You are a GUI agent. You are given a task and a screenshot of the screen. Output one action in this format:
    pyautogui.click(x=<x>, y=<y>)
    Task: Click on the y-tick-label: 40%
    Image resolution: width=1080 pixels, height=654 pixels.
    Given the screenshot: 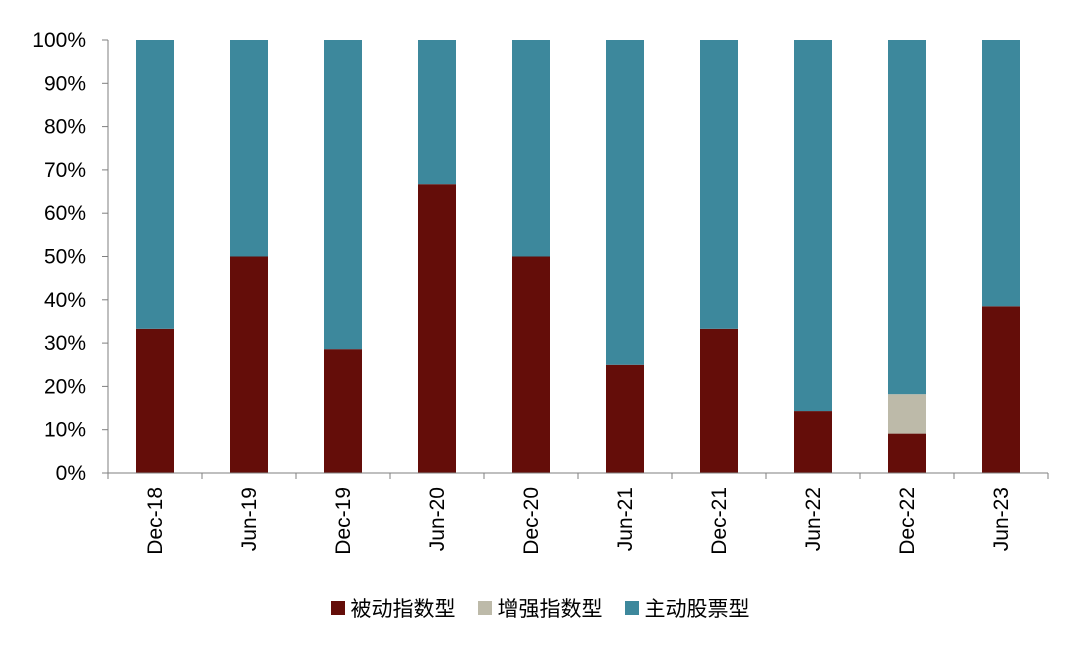 What is the action you would take?
    pyautogui.click(x=65, y=300)
    